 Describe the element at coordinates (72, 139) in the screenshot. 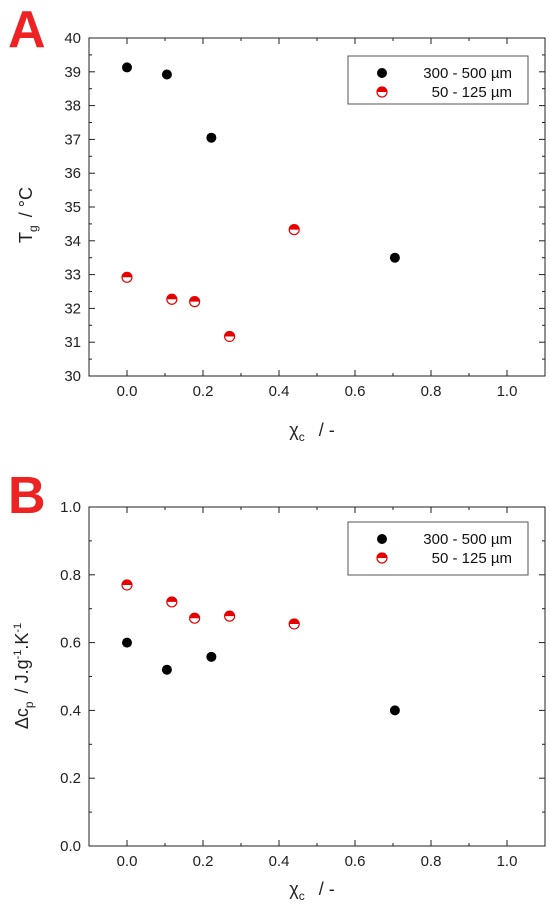

I see `y-tick-label: 37` at that location.